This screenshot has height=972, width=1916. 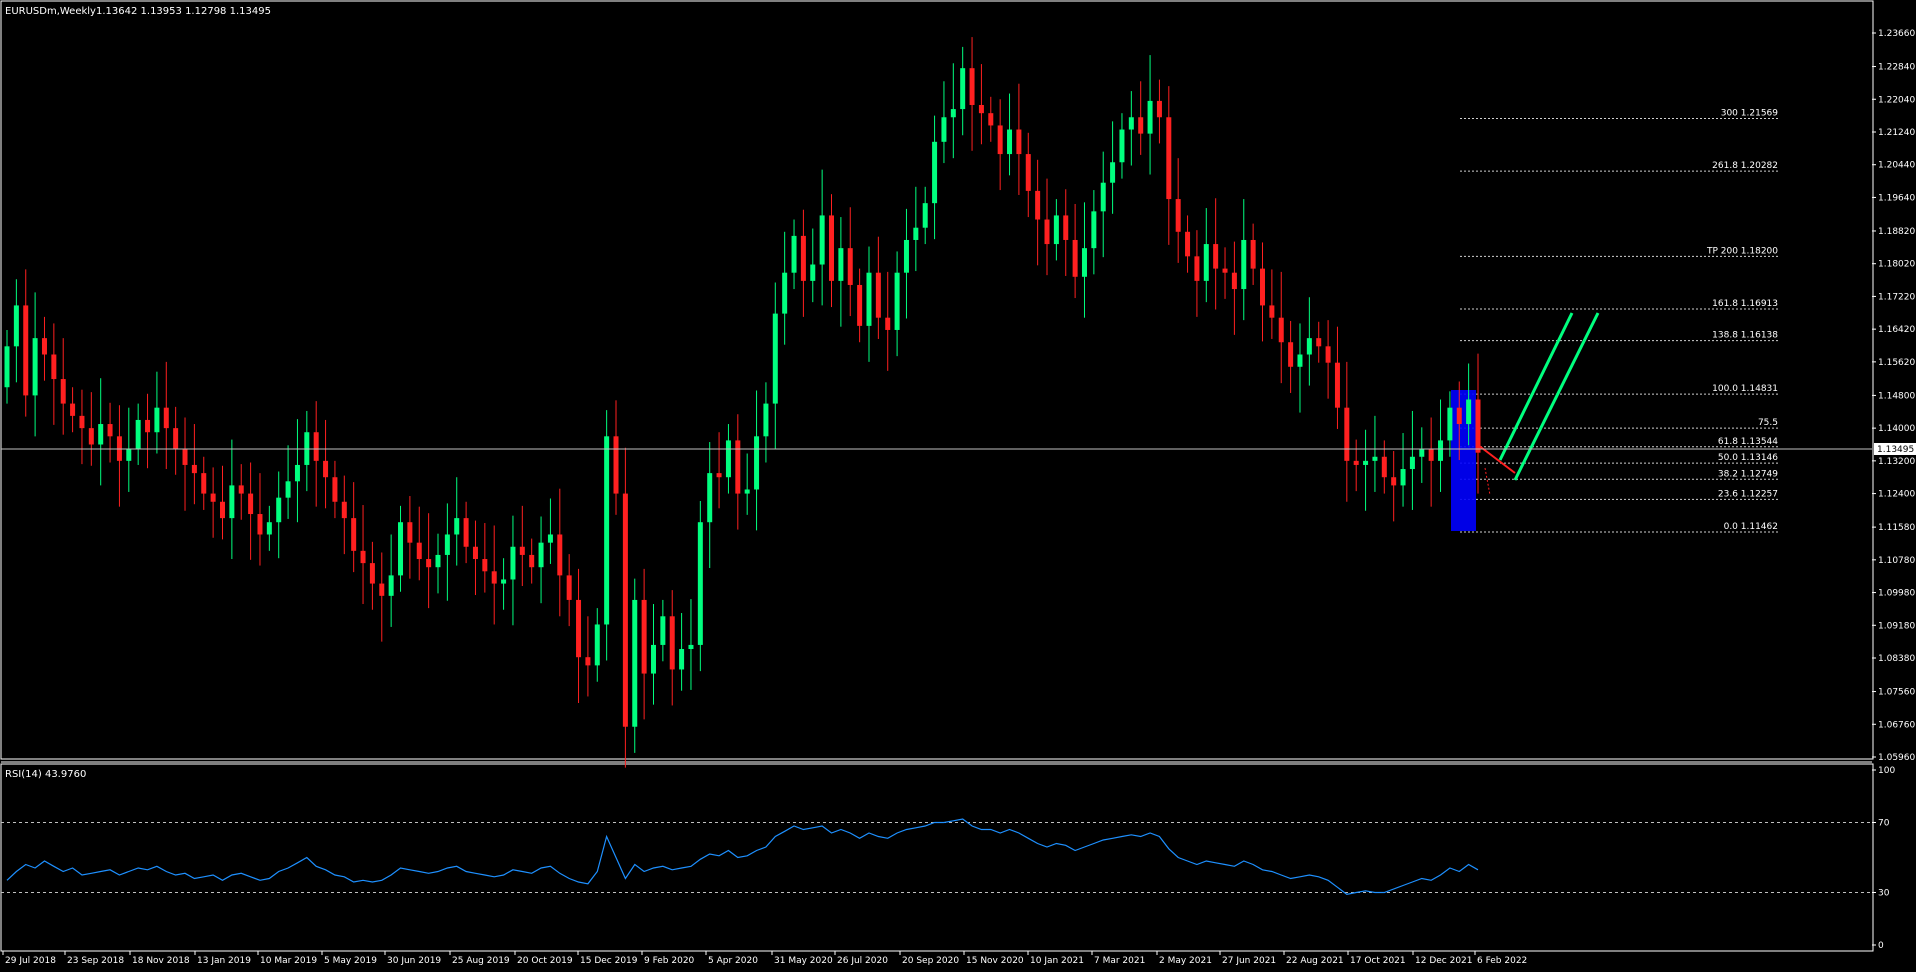 What do you see at coordinates (1896, 363) in the screenshot?
I see `price-tick-label: 1.15620` at bounding box center [1896, 363].